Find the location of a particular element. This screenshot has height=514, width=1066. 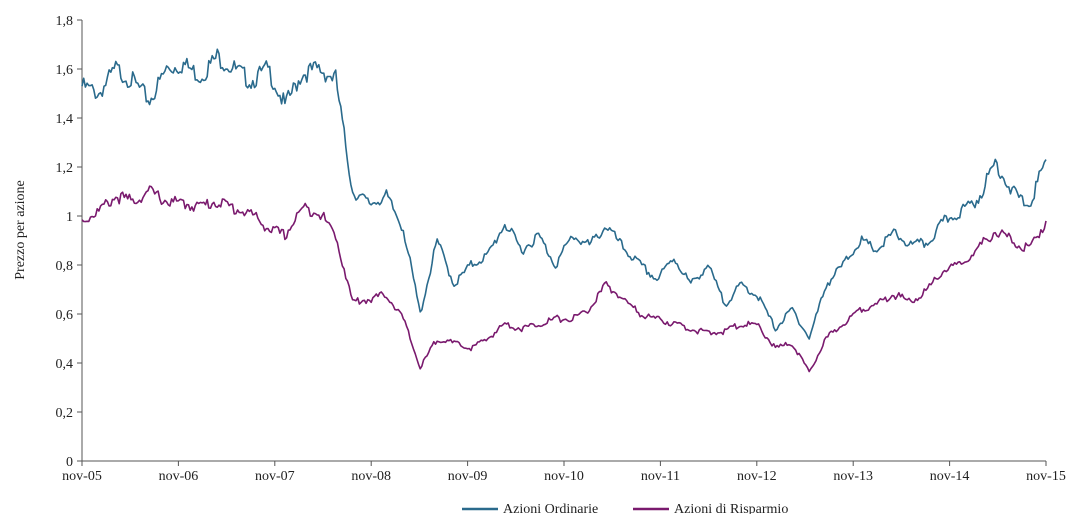

x-tick-label: nov-05 is located at coordinates (82, 476).